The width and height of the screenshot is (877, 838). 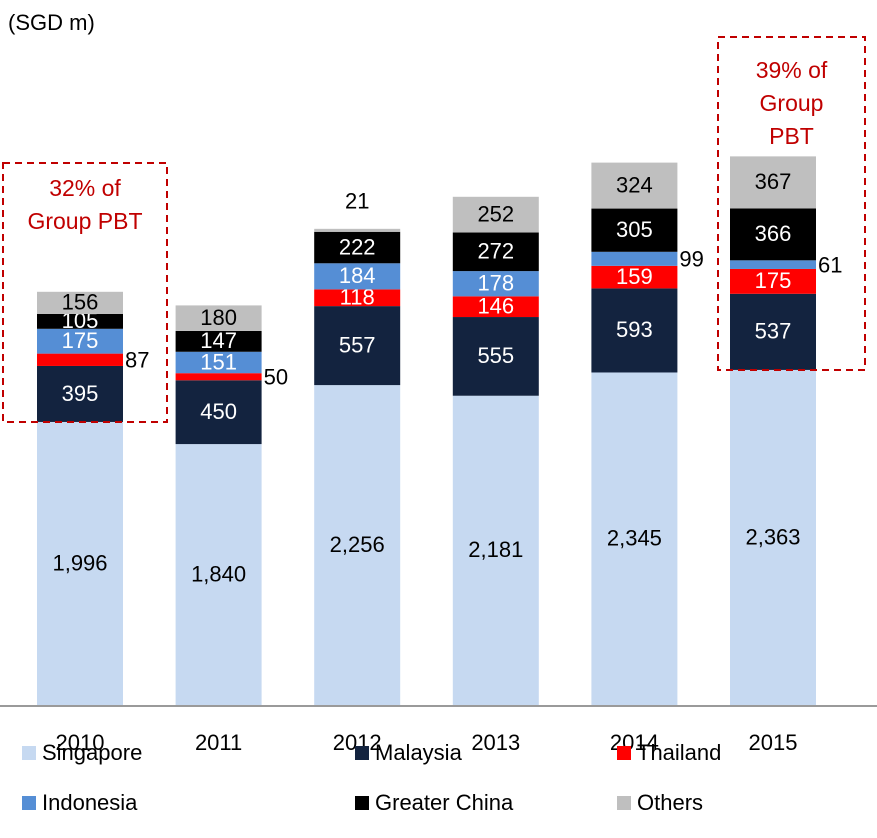 I want to click on annotation-text: Group PBT, so click(x=84, y=221).